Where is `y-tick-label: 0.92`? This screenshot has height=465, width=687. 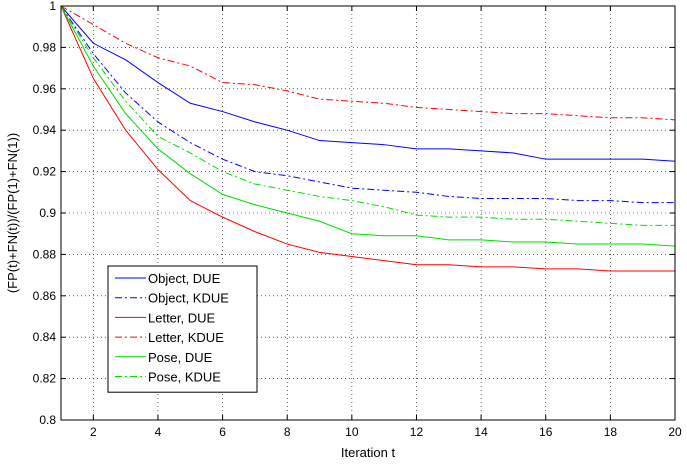
y-tick-label: 0.92 is located at coordinates (45, 172).